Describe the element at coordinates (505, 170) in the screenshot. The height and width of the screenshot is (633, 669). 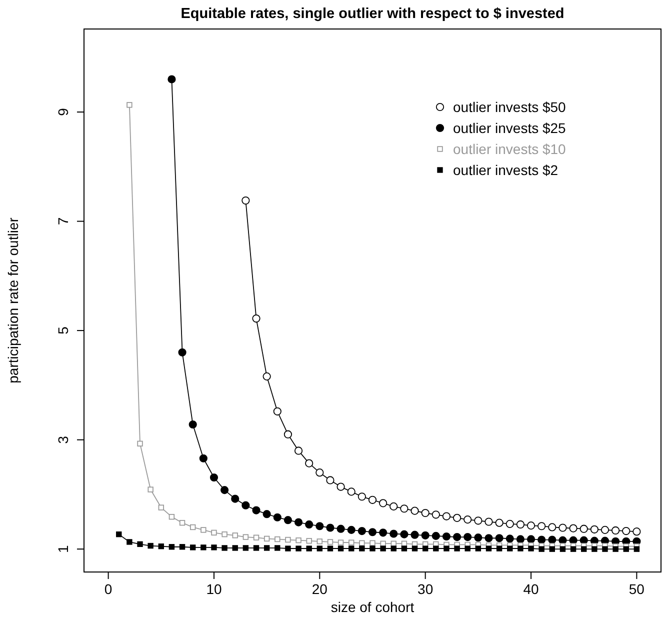
I see `legend-label: outlier invests $2` at that location.